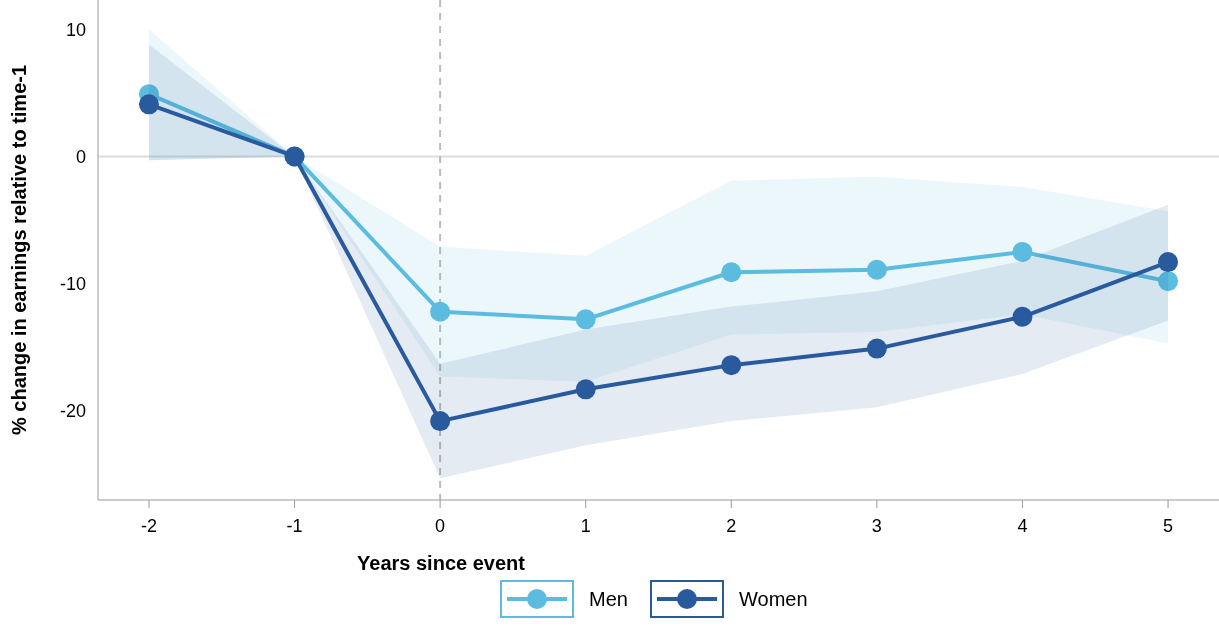 The image size is (1219, 636). I want to click on y-tick-label: 10, so click(75, 29).